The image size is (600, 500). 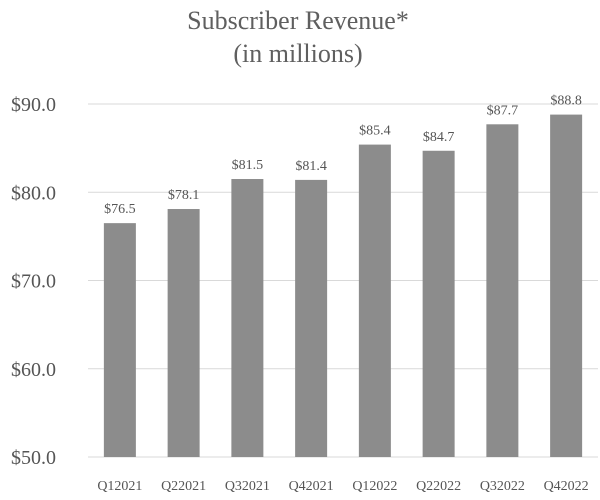 I want to click on chart-title: Subscriber Revenue*, so click(x=298, y=20).